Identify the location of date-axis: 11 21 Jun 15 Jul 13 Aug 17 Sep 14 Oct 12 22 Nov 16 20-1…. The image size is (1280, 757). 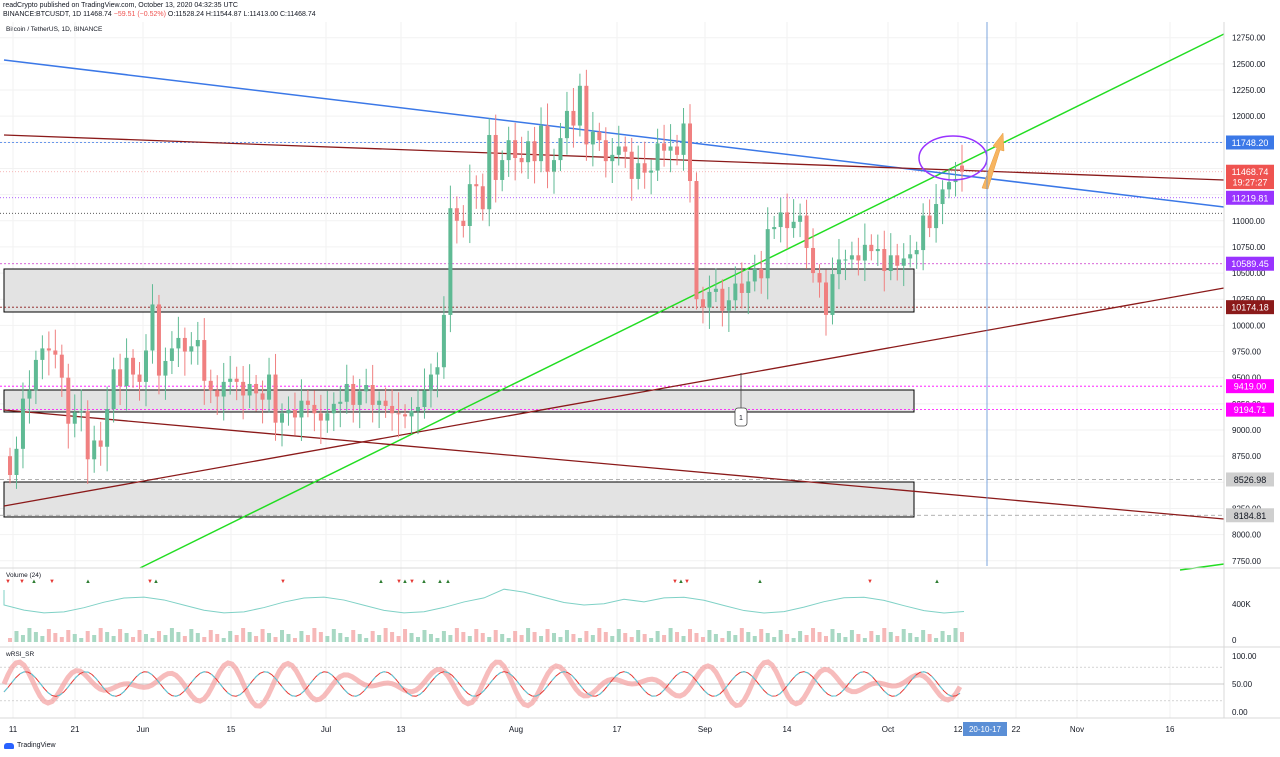
(592, 729).